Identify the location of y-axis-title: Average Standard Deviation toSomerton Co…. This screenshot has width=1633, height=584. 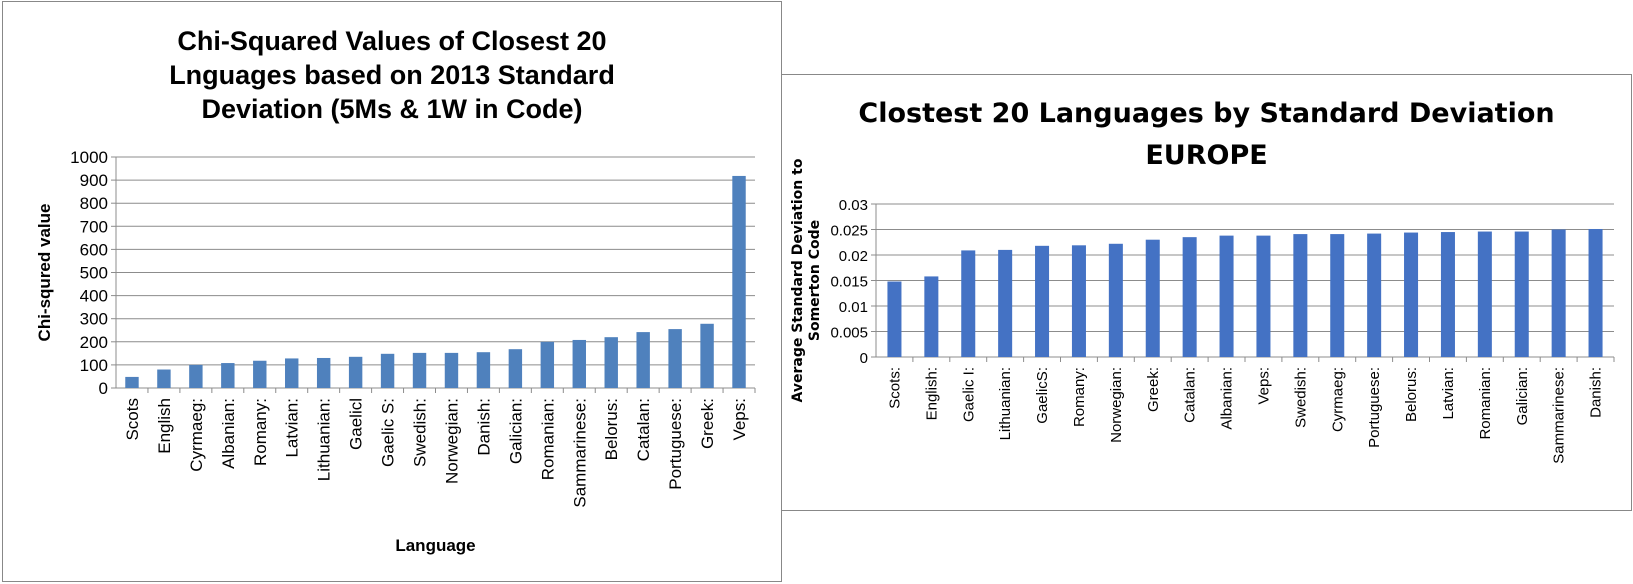
(806, 280).